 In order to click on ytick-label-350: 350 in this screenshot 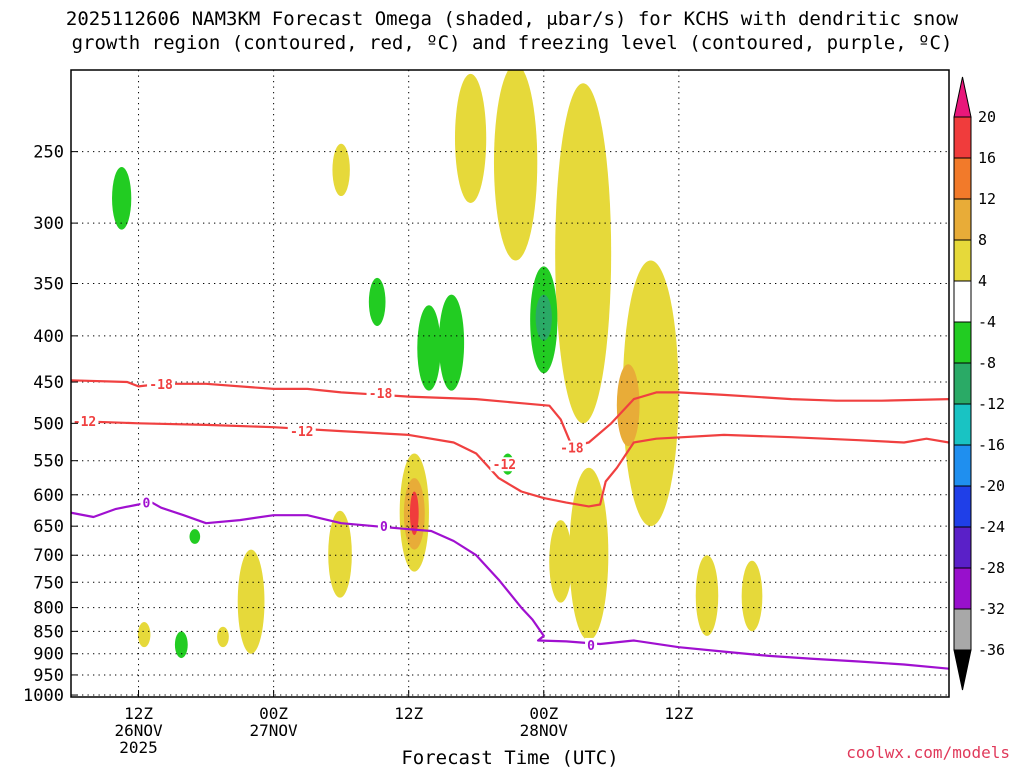, I will do `click(48, 285)`.